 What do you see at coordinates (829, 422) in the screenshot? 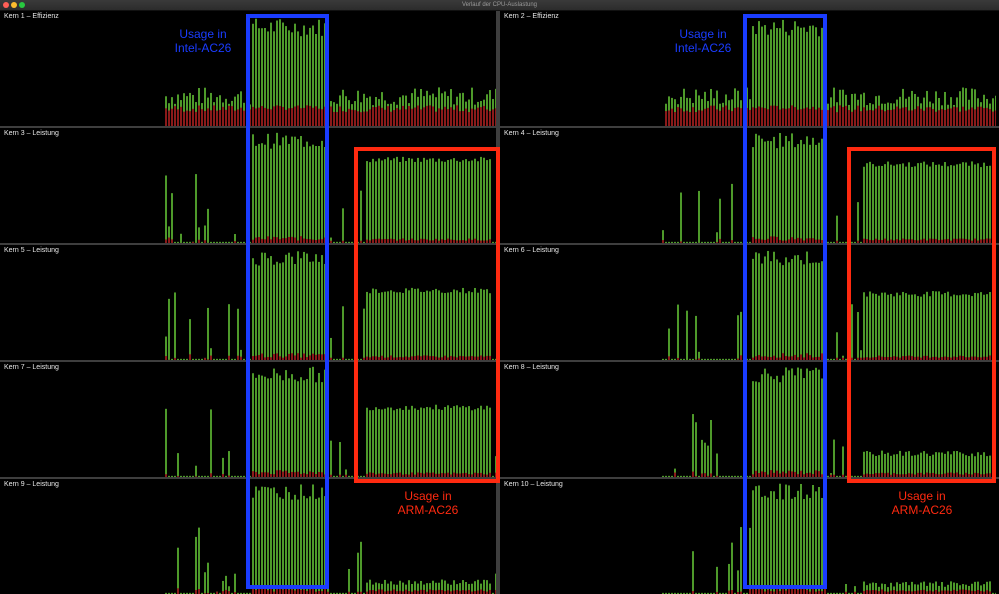
I see `core-8-usage-chart` at bounding box center [829, 422].